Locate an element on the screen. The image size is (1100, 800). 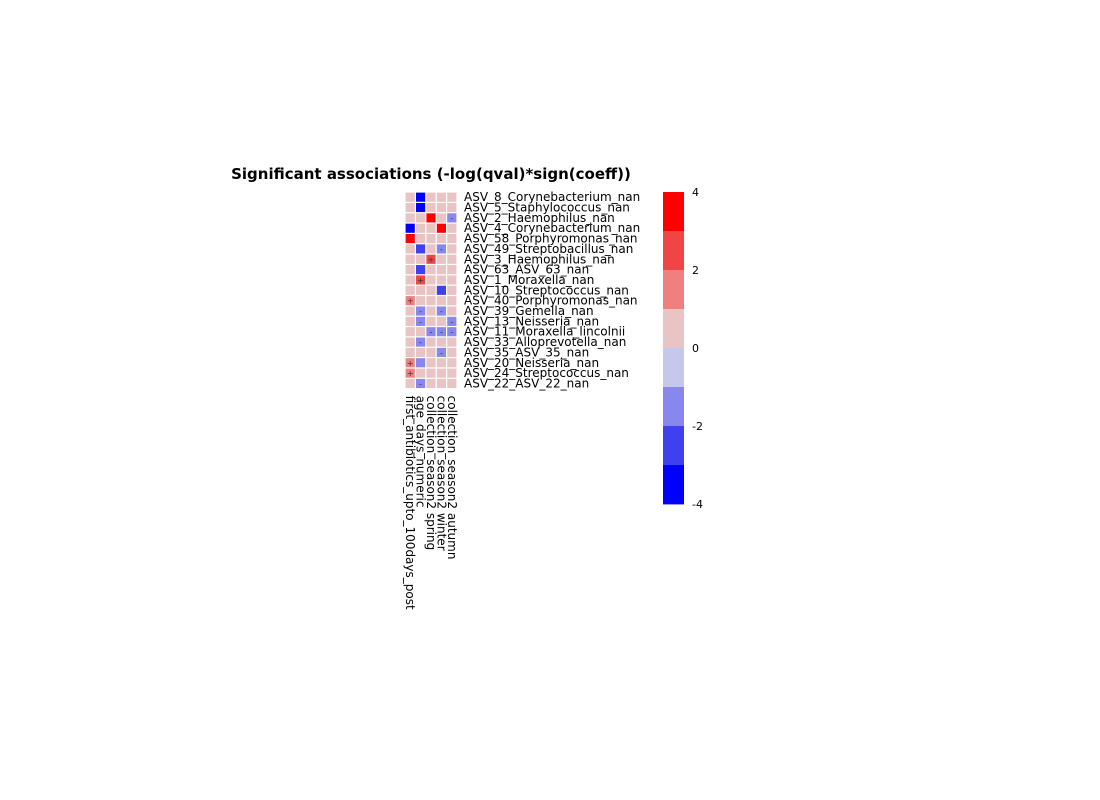
row-label: ASV_33_Alloprevotella_nan is located at coordinates (545, 342).